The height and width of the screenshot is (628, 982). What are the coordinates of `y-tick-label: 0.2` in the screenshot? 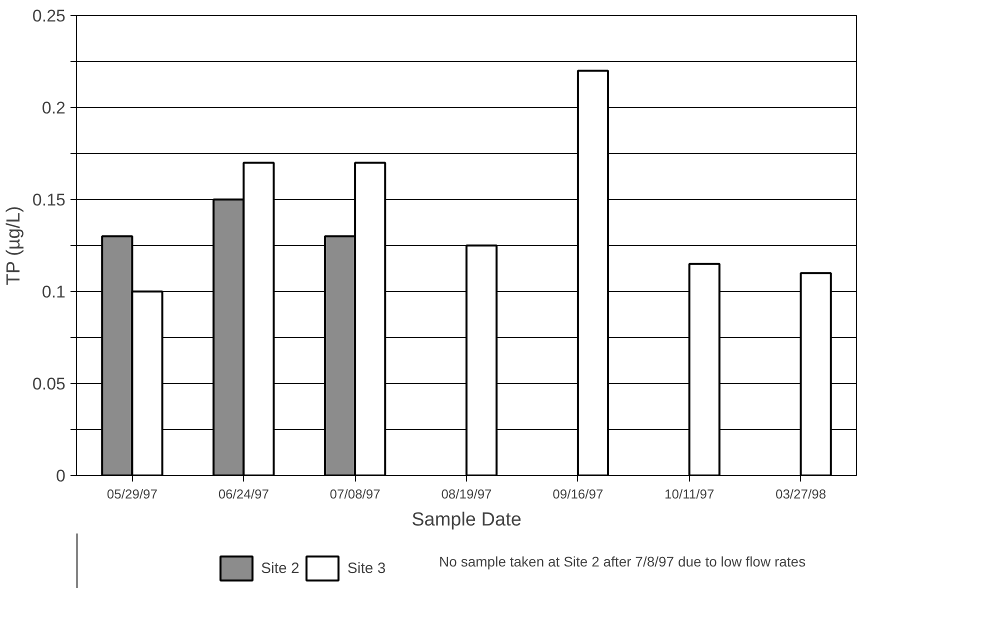 It's located at (54, 108).